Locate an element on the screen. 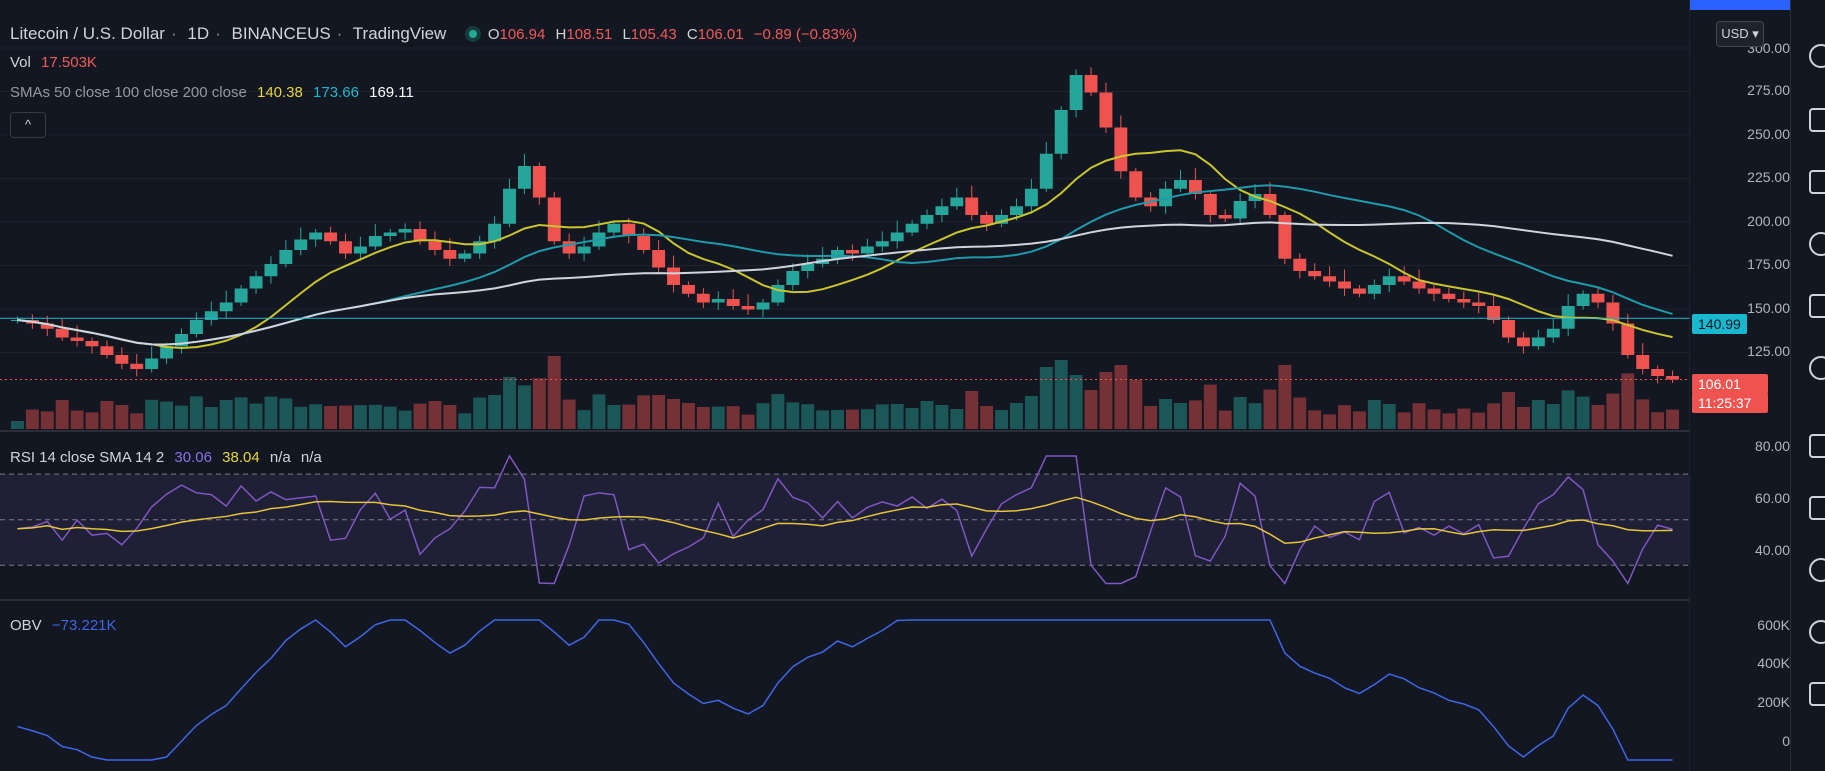  grid-icon is located at coordinates (1817, 306).